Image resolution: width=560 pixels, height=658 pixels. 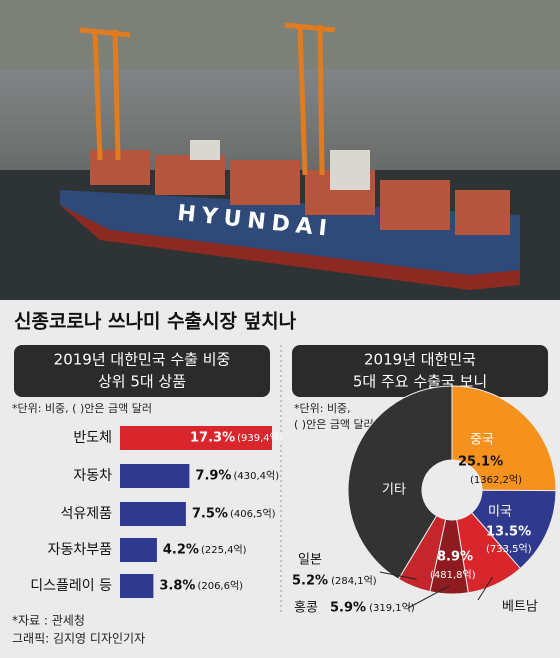 I want to click on slice-value: 5.9%, so click(x=348, y=608).